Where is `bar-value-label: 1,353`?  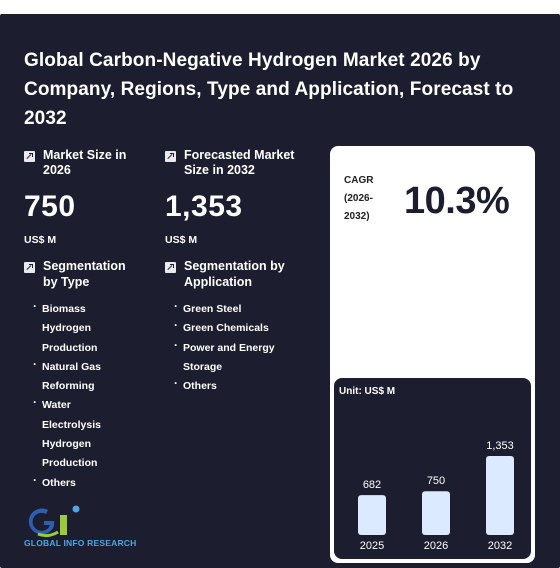 bar-value-label: 1,353 is located at coordinates (500, 446).